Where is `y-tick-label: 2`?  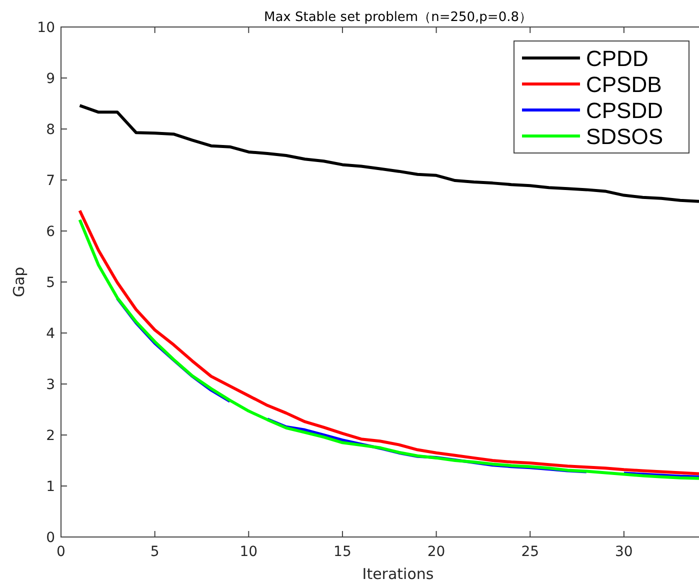 y-tick-label: 2 is located at coordinates (50, 436).